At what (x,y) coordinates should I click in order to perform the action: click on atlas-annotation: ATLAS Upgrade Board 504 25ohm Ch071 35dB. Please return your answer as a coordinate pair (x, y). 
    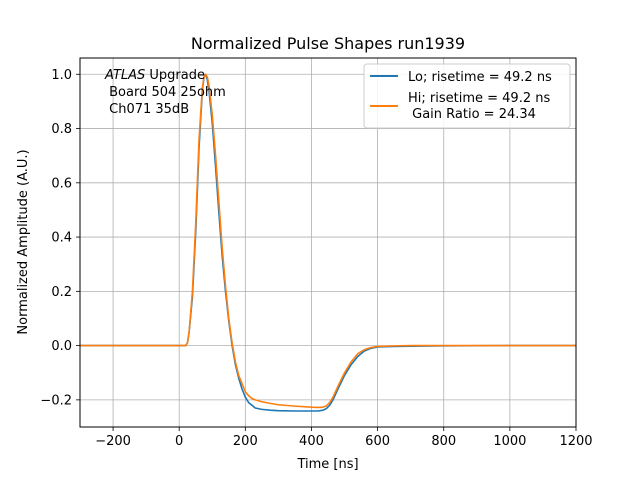
    Looking at the image, I should click on (165, 92).